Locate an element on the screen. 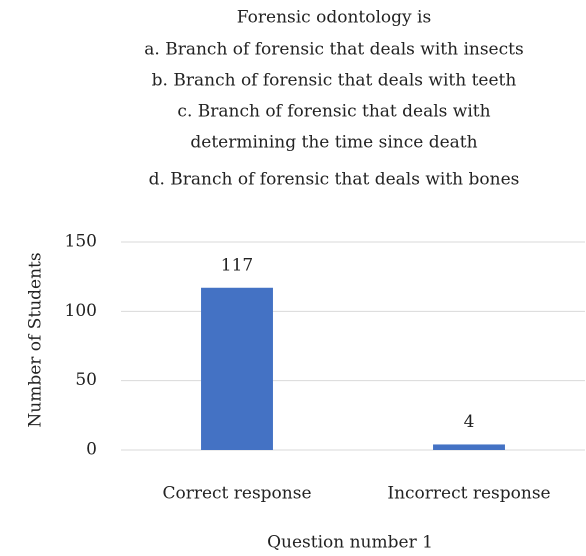 Image resolution: width=586 pixels, height=556 pixels. y-tick-label: 0 is located at coordinates (91, 450).